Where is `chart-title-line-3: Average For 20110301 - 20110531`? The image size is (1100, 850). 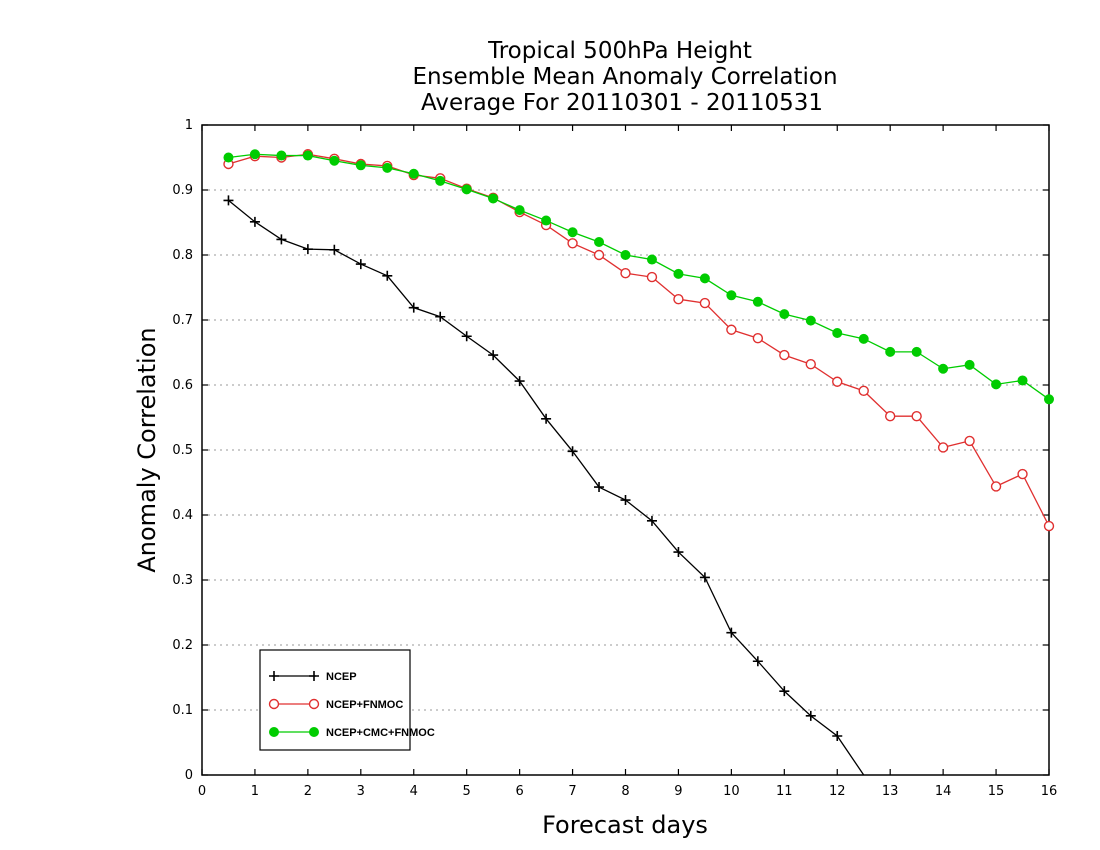 chart-title-line-3: Average For 20110301 - 20110531 is located at coordinates (622, 103).